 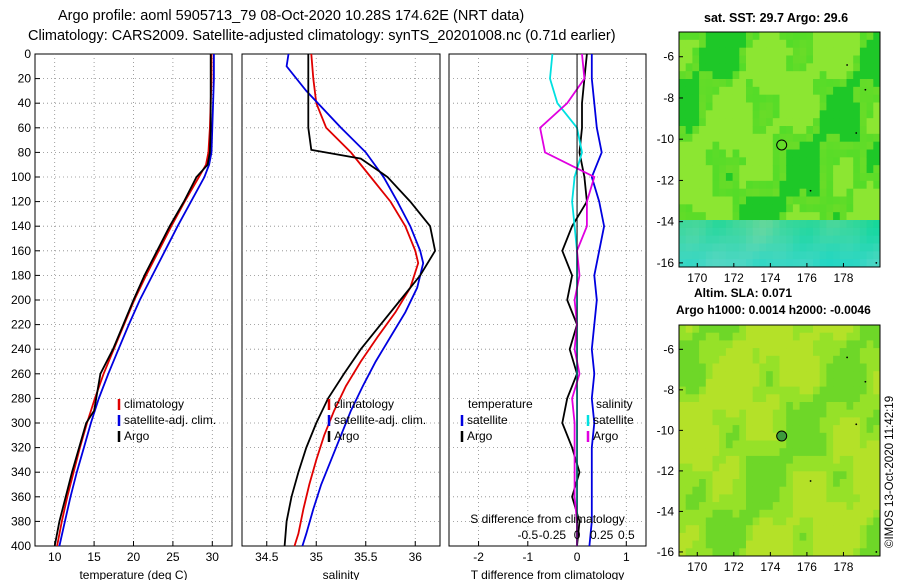 What do you see at coordinates (21, 251) in the screenshot?
I see `y-tick-label: 160` at bounding box center [21, 251].